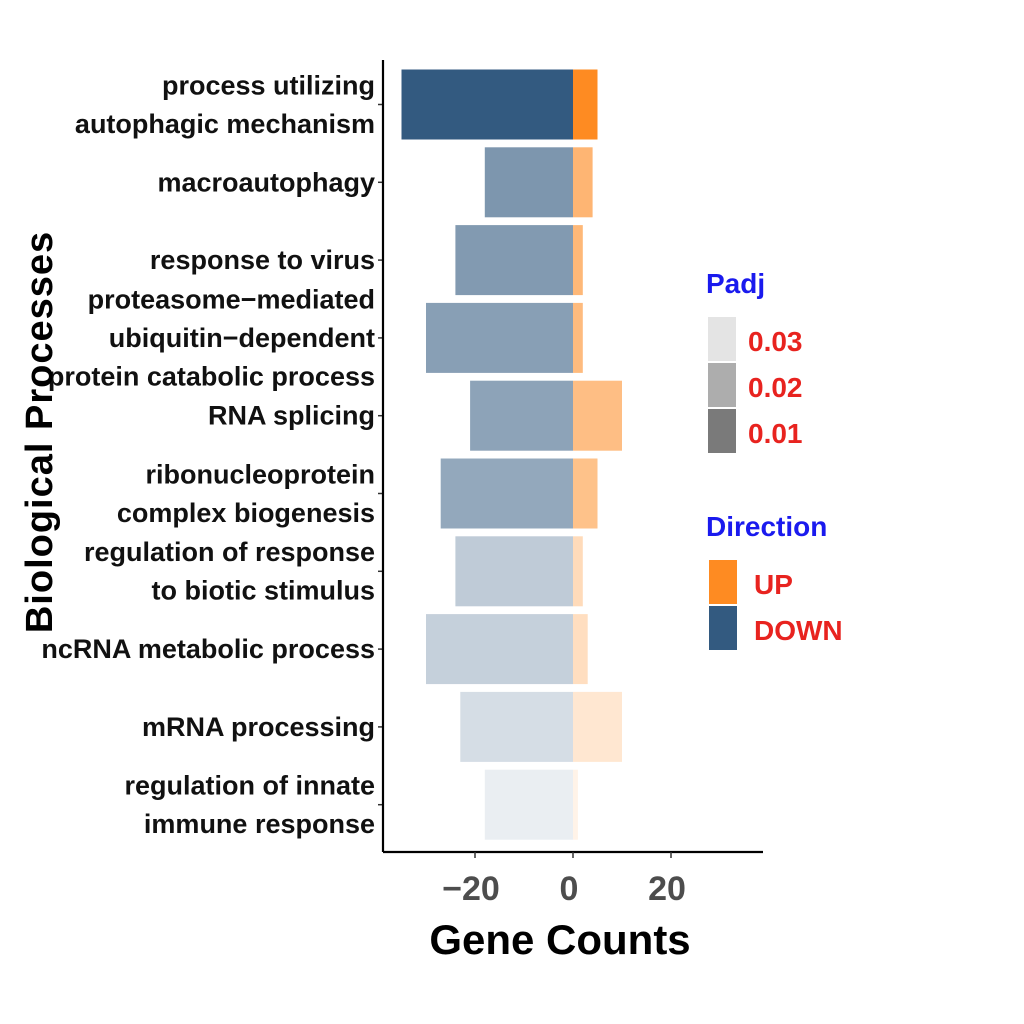 This screenshot has height=1024, width=1024. What do you see at coordinates (774, 459) in the screenshot?
I see `legend: Padj 0.03 0.02 0.01 Direction UP DOWN` at bounding box center [774, 459].